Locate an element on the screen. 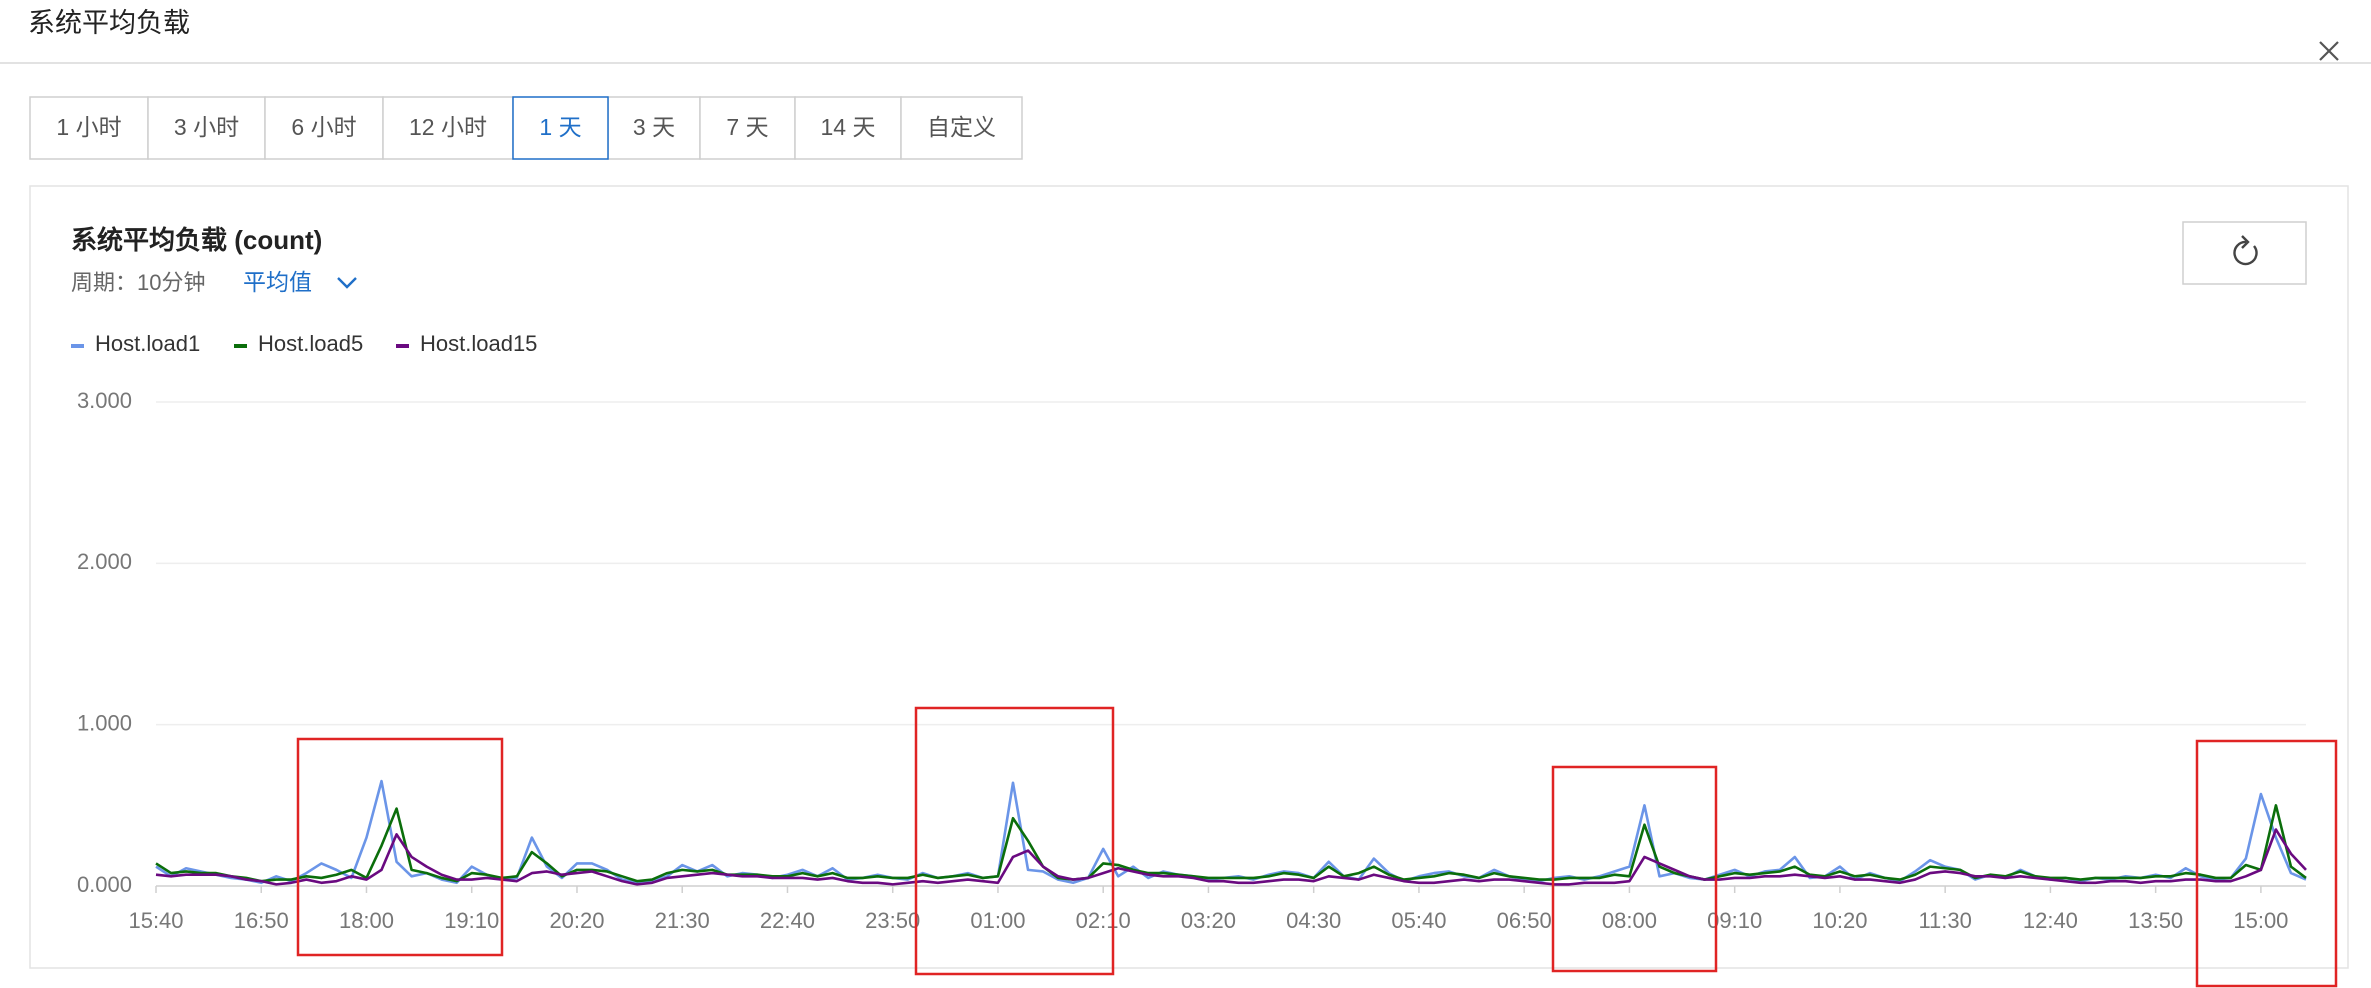 This screenshot has width=2371, height=988. tab: 1 天 is located at coordinates (560, 128).